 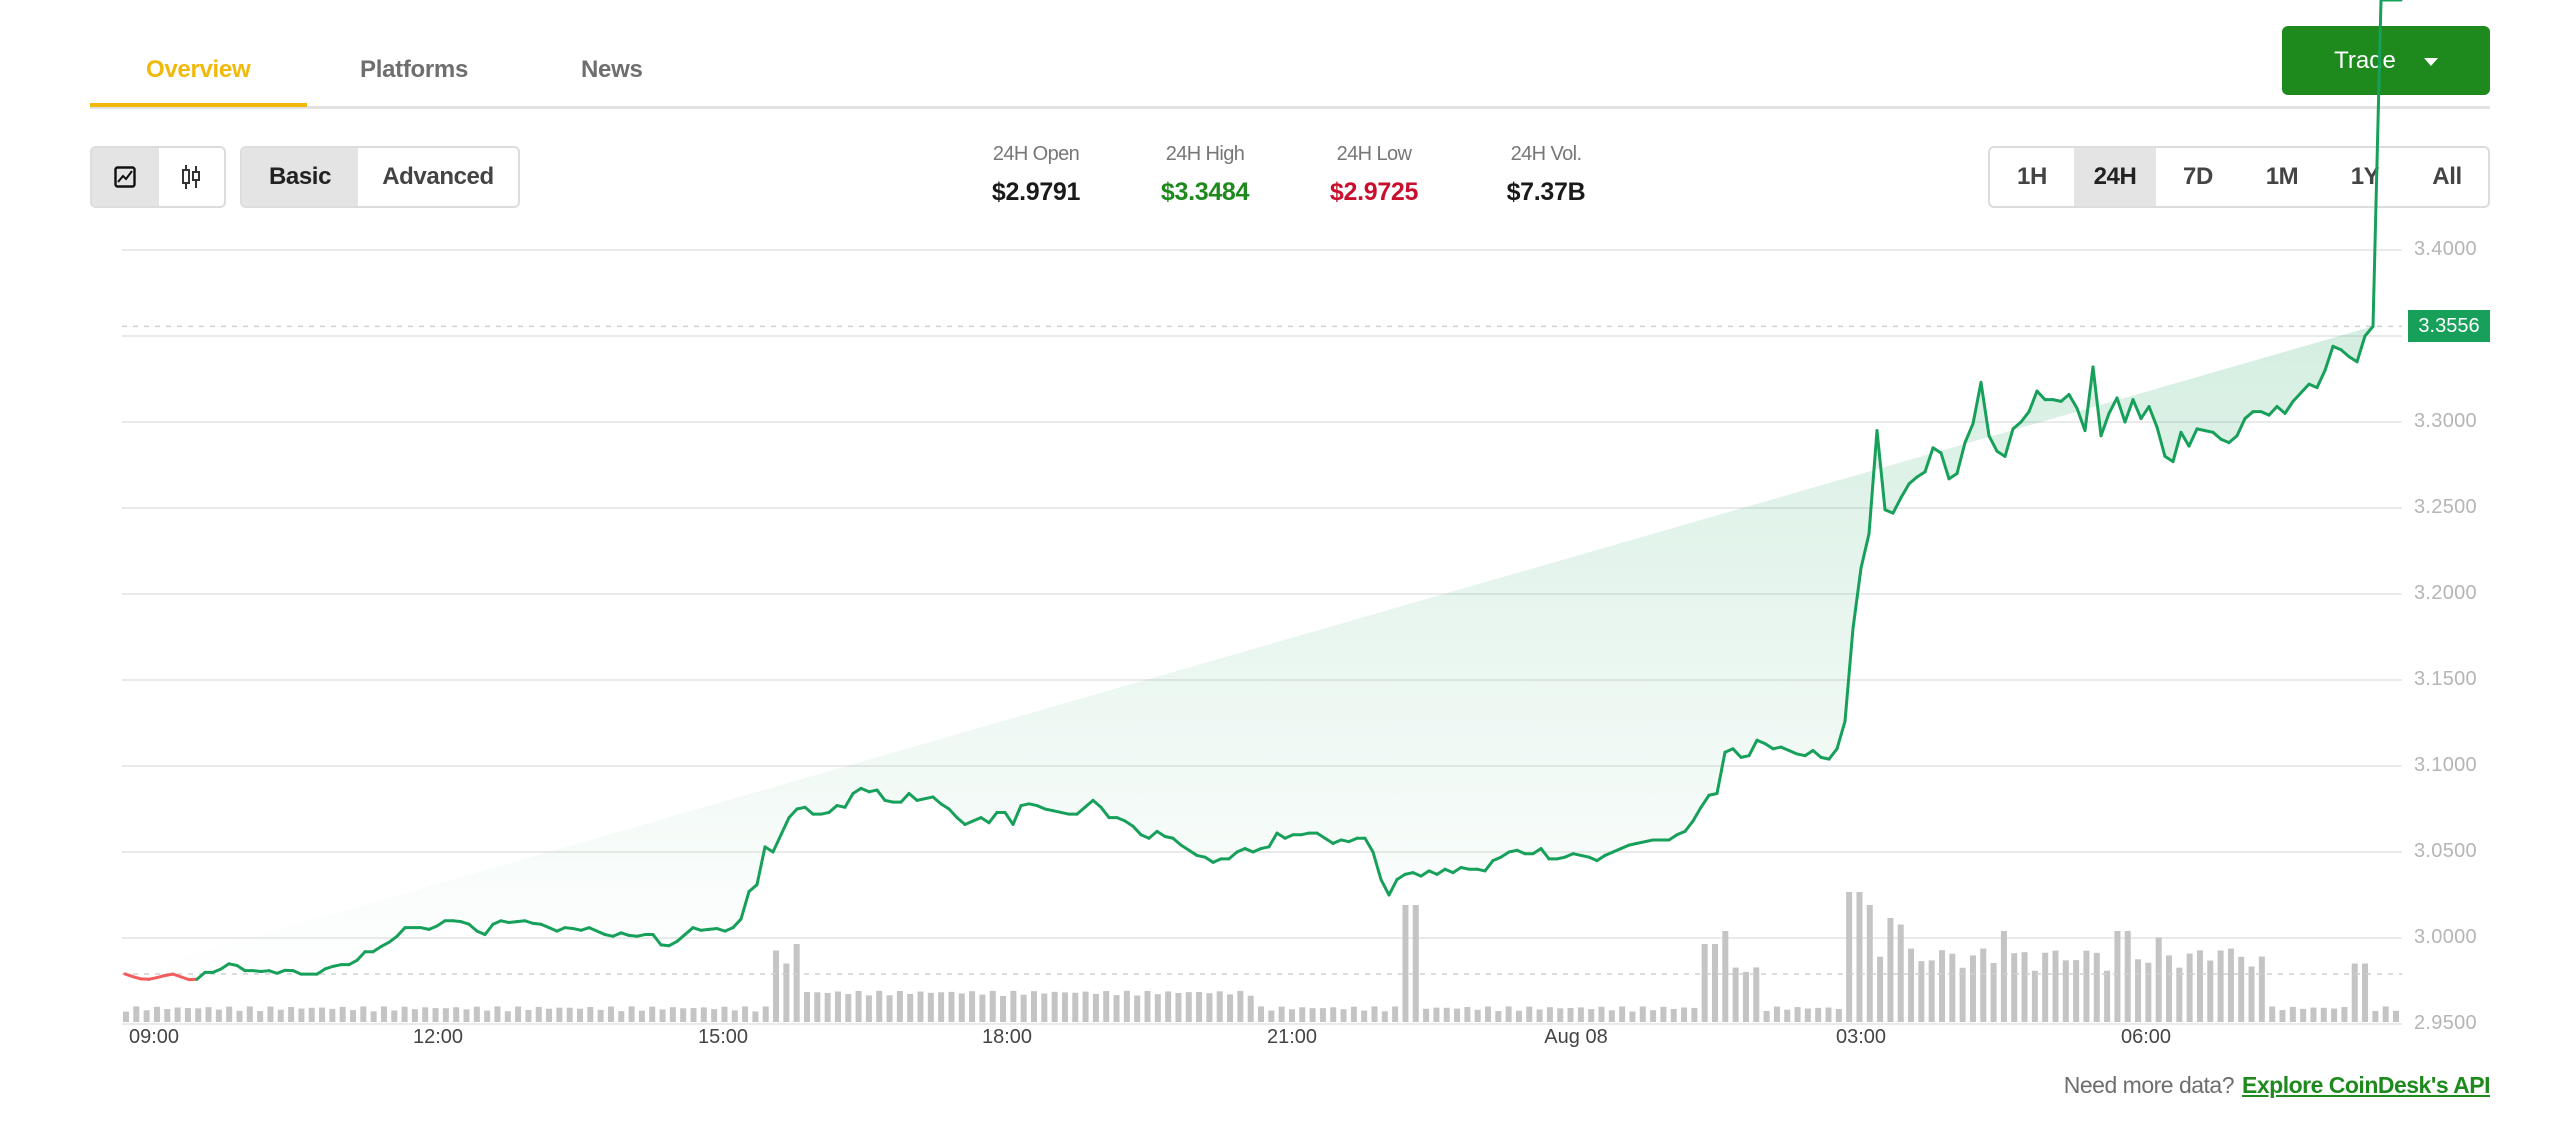 What do you see at coordinates (2365, 60) in the screenshot?
I see `trade-button-label: Trade` at bounding box center [2365, 60].